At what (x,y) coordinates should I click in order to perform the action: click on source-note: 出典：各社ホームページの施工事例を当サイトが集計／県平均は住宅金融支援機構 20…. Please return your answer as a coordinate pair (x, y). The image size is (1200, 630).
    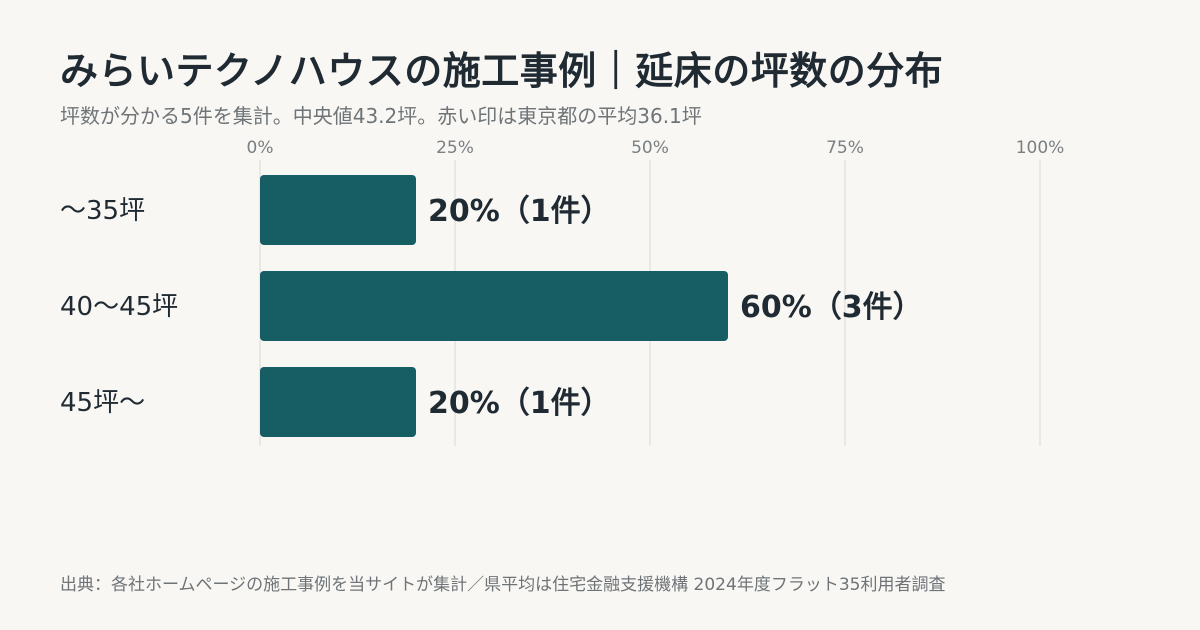
    Looking at the image, I should click on (503, 585).